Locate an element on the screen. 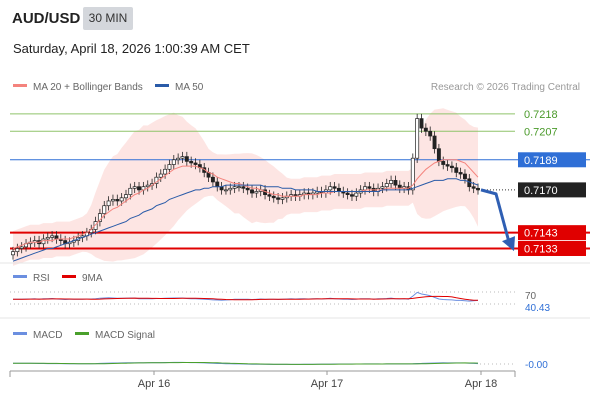 Image resolution: width=590 pixels, height=400 pixels. macd-value-label: -0.00 is located at coordinates (536, 365).